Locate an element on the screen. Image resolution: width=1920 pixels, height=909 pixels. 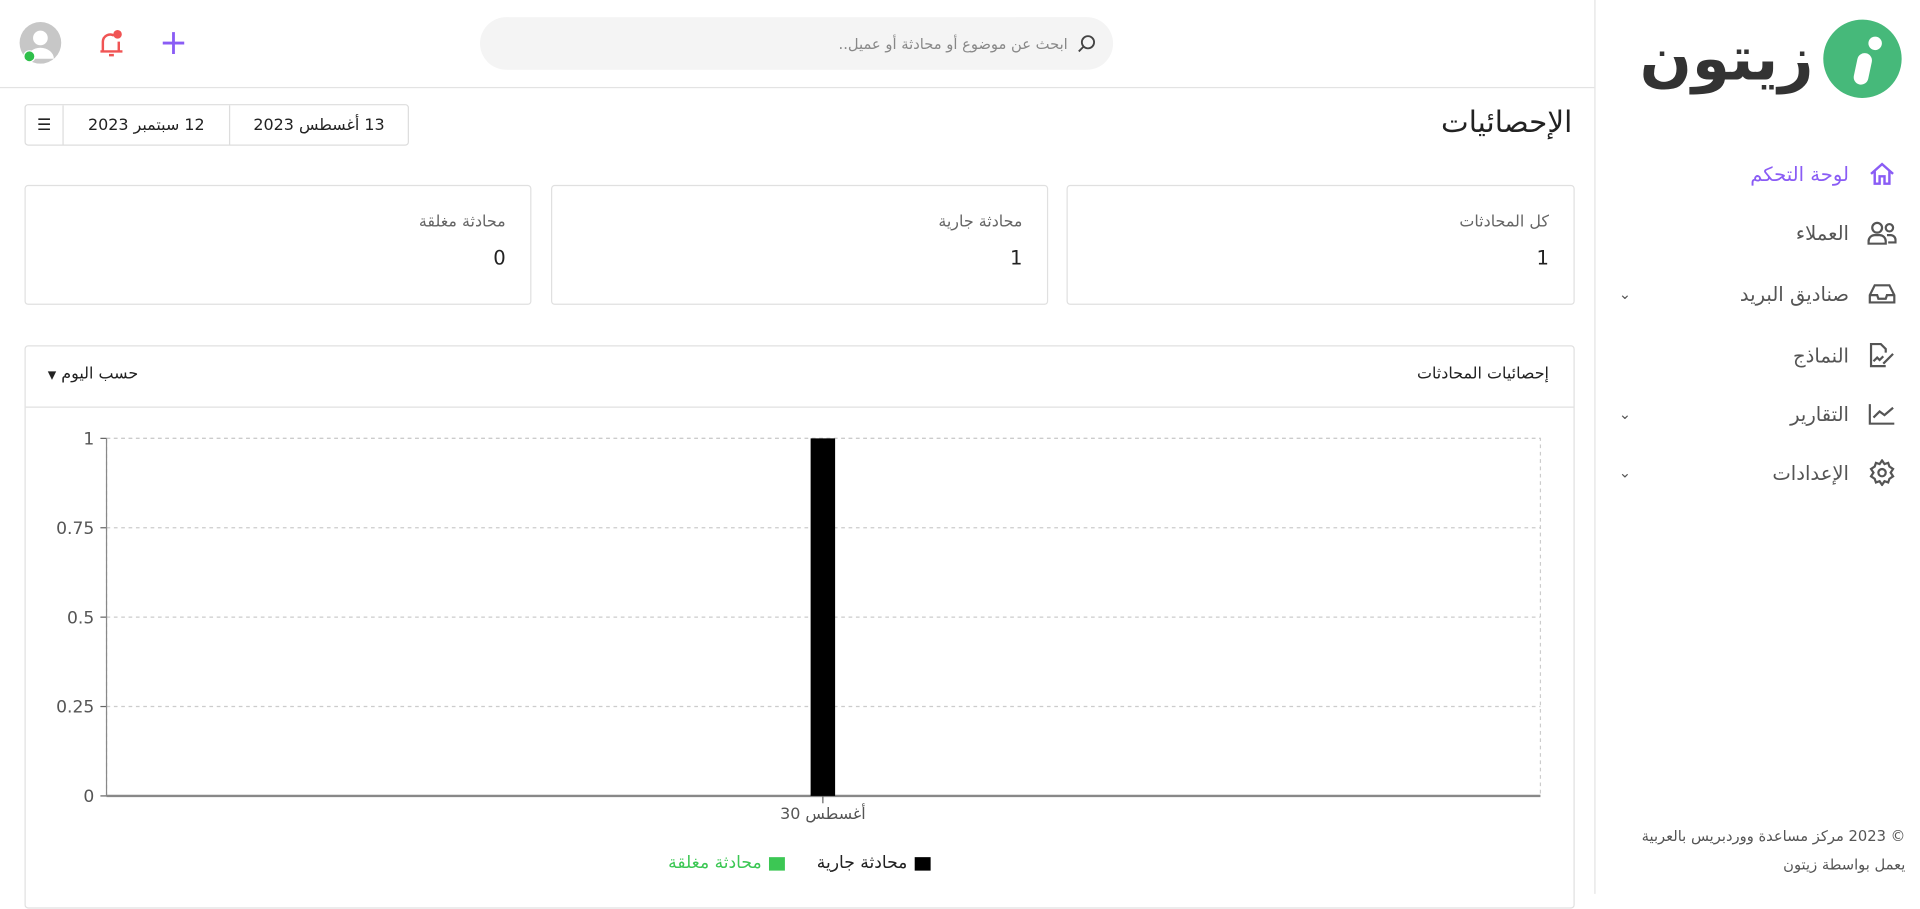
menu-icon: ☰ is located at coordinates (44, 125).